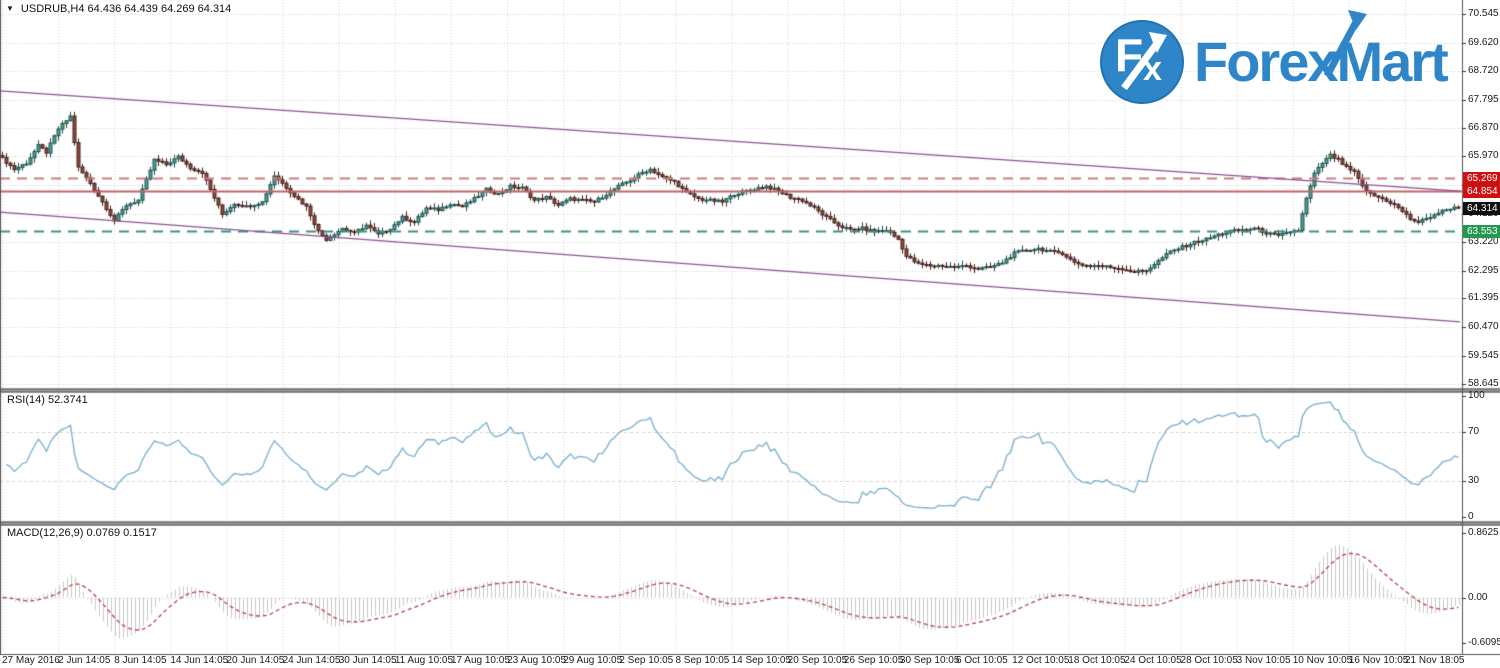 This screenshot has height=668, width=1500. Describe the element at coordinates (873, 660) in the screenshot. I see `time-tick-label: 26 Sep 10:05` at that location.